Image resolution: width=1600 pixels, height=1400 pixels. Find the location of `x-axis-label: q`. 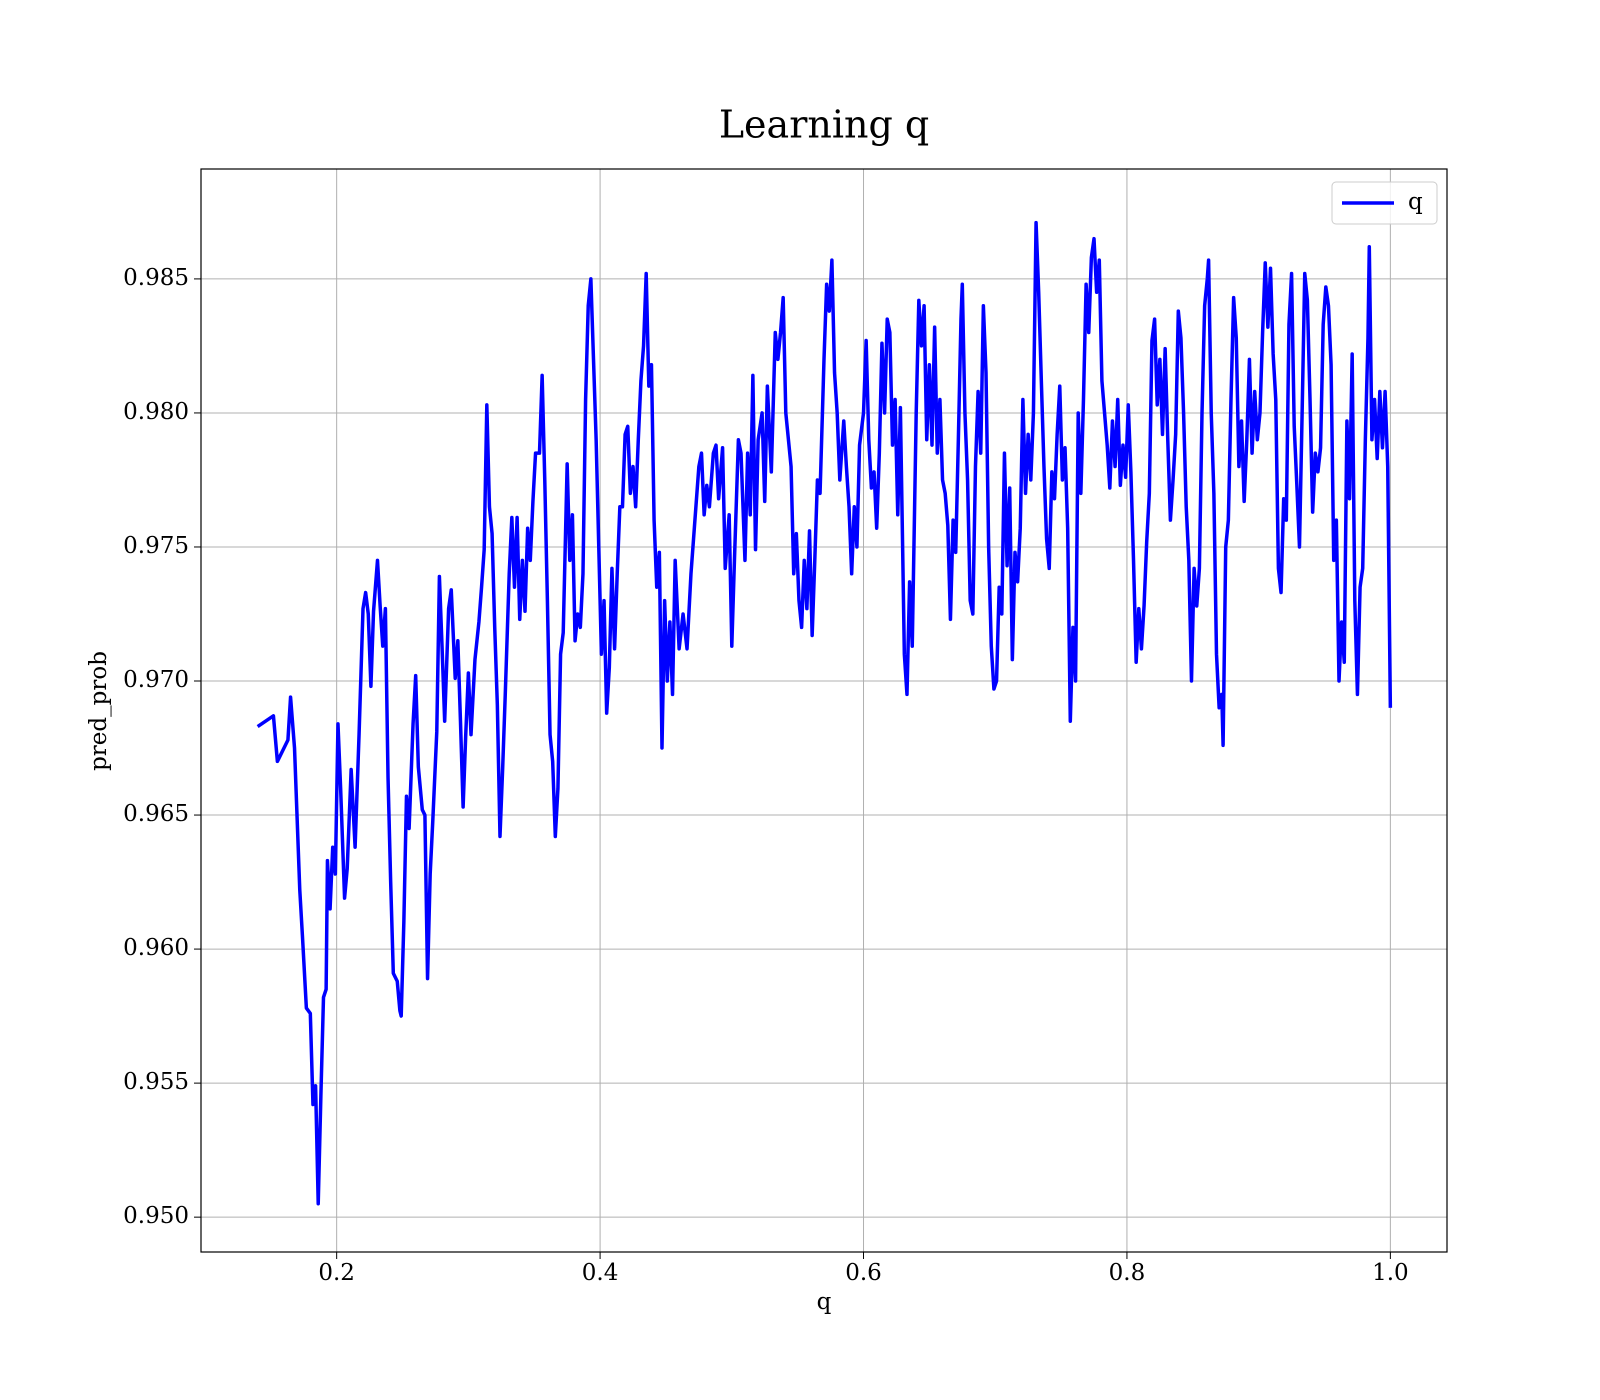

x-axis-label: q is located at coordinates (824, 1302).